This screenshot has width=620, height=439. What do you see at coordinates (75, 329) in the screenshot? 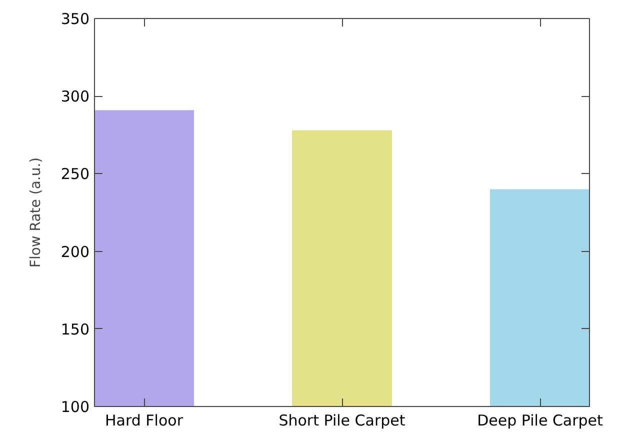
I see `y-tick-label: 150` at bounding box center [75, 329].